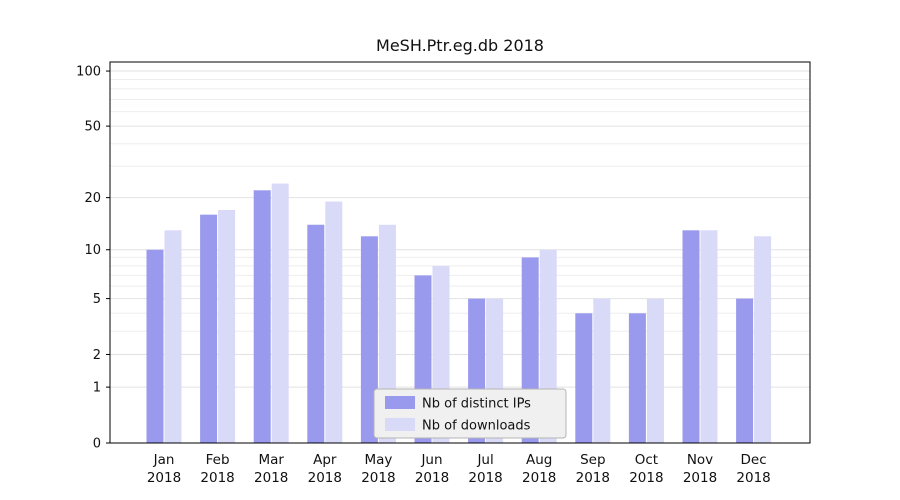 This screenshot has width=900, height=500. I want to click on x-tick-label-month: Nov, so click(700, 460).